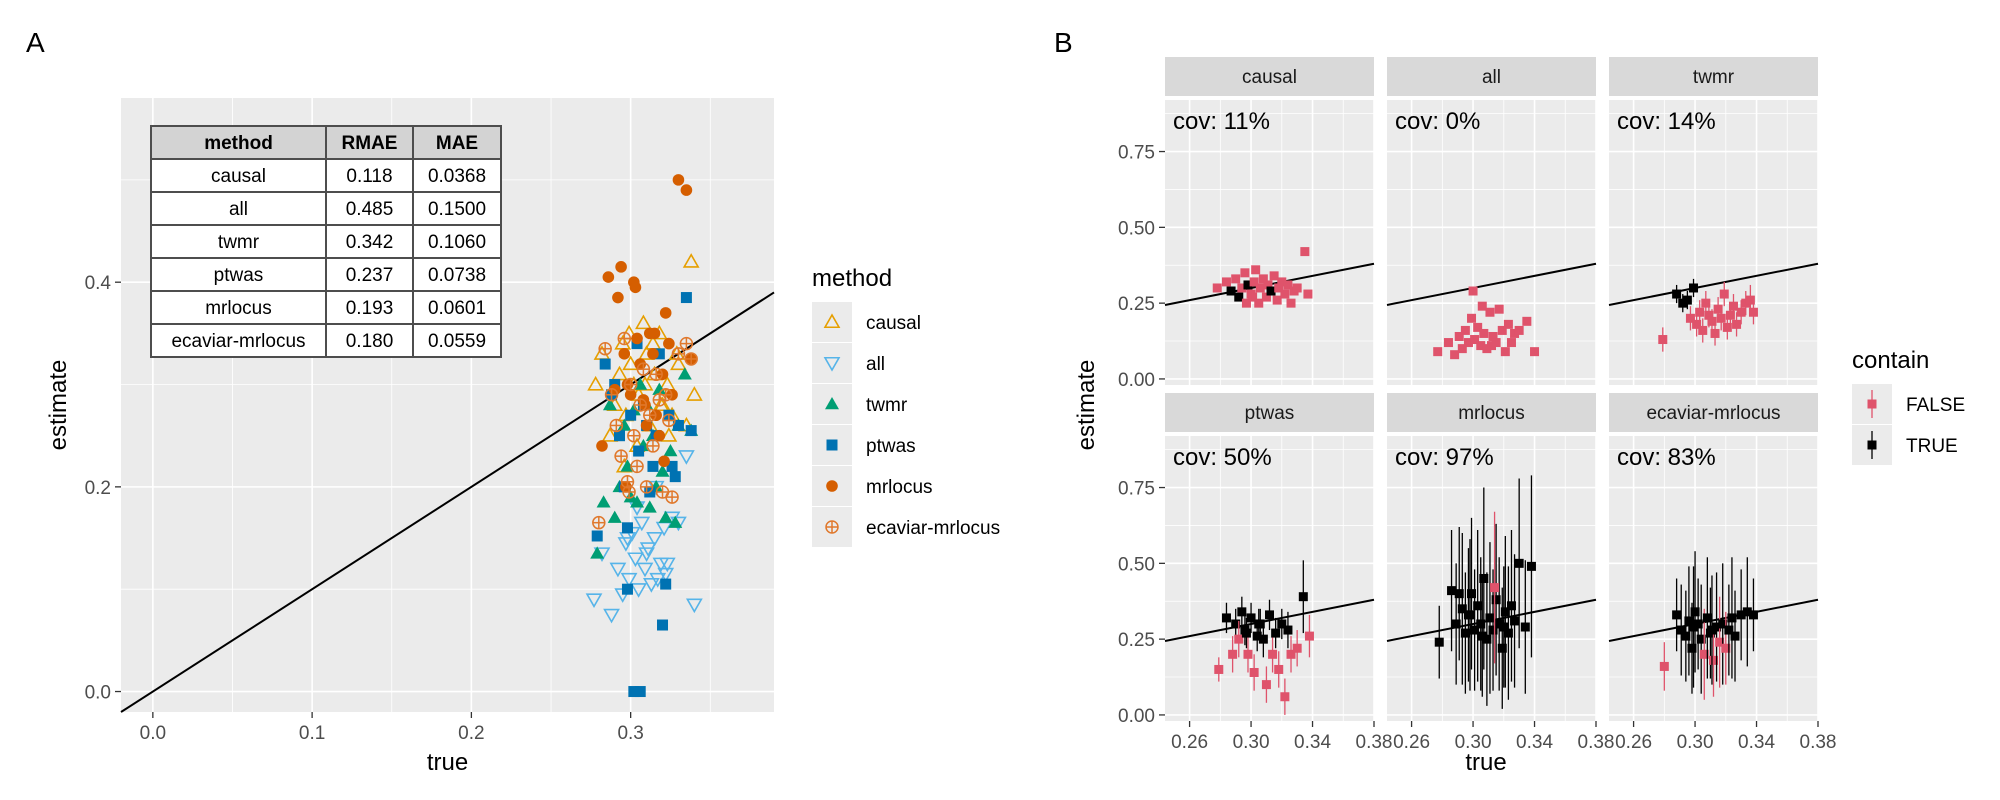 The width and height of the screenshot is (2000, 800). I want to click on panel-b-label: B, so click(1063, 42).